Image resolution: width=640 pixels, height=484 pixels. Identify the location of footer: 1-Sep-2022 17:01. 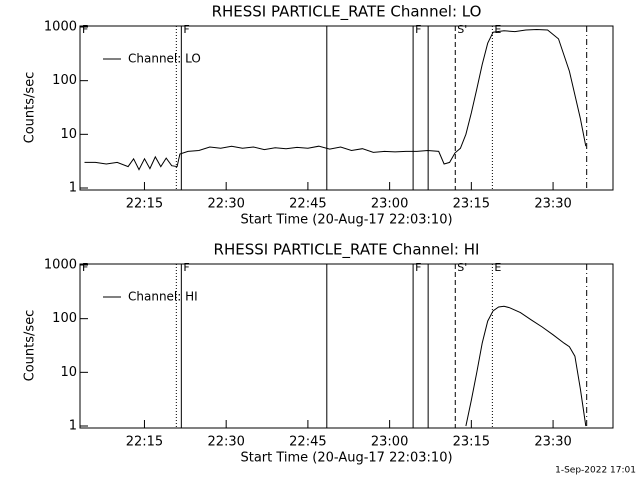
(595, 471).